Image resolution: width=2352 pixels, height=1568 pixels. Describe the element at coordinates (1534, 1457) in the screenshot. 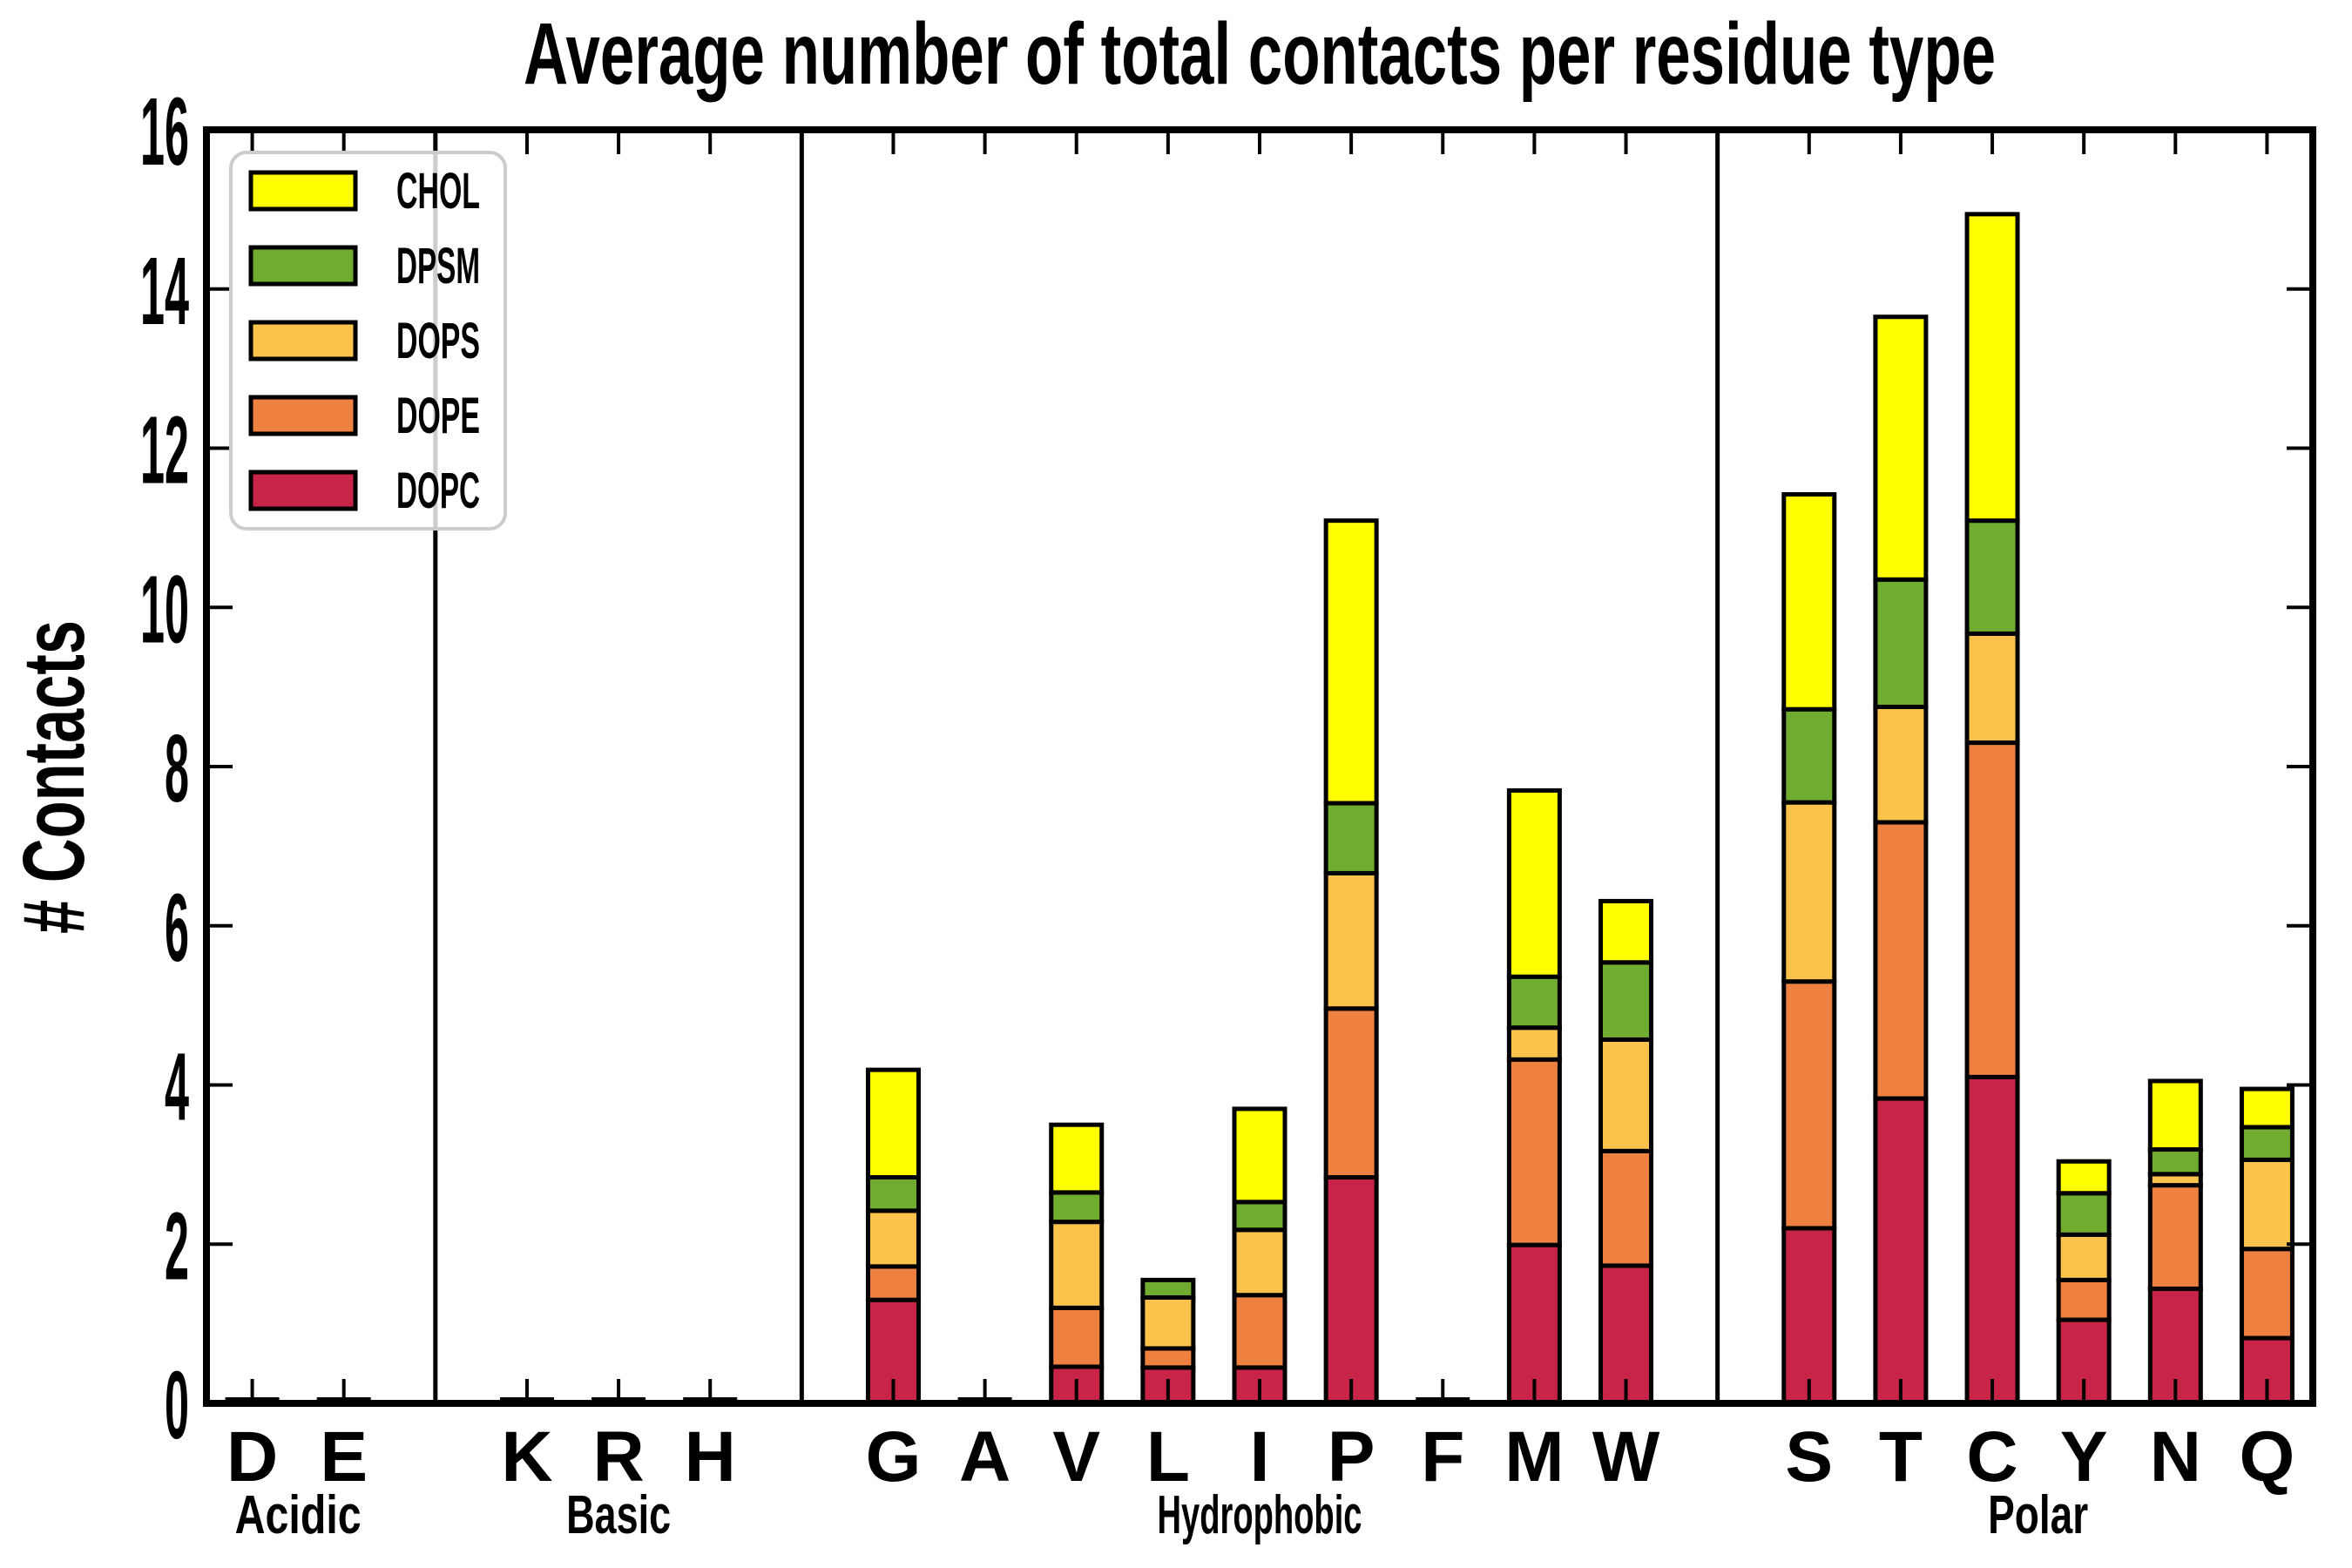

I see `x-residue-label: M` at that location.